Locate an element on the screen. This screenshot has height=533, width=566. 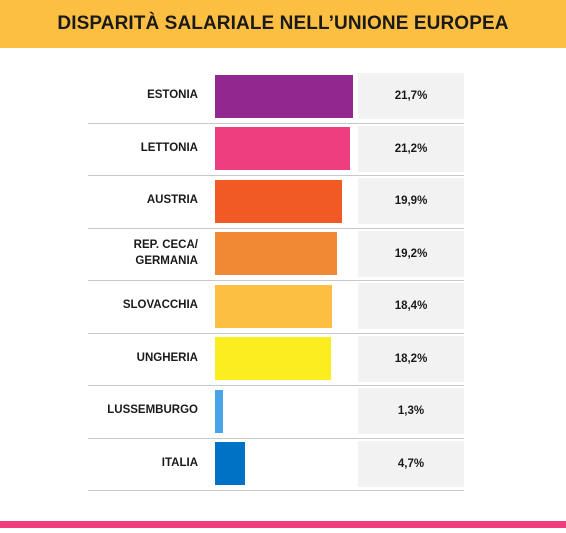
category-label: UNGHERIA is located at coordinates (167, 357).